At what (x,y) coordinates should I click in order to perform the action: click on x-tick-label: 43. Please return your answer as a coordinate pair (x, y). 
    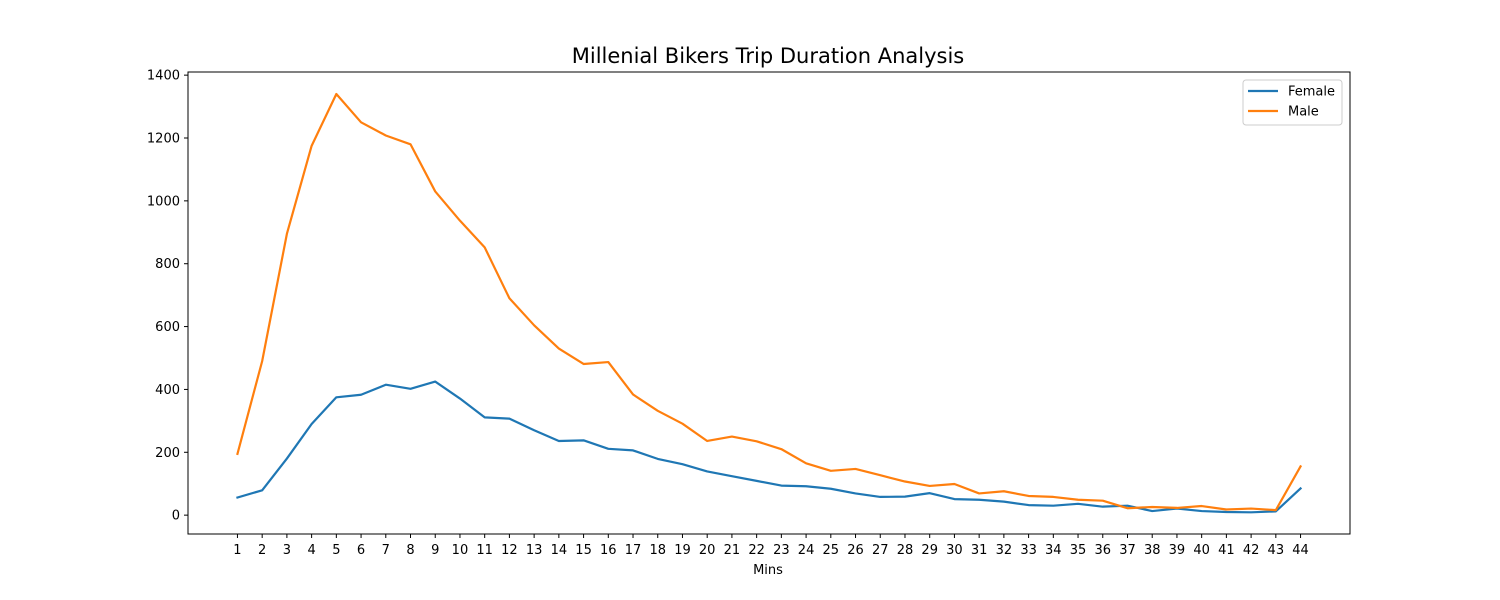
    Looking at the image, I should click on (1276, 550).